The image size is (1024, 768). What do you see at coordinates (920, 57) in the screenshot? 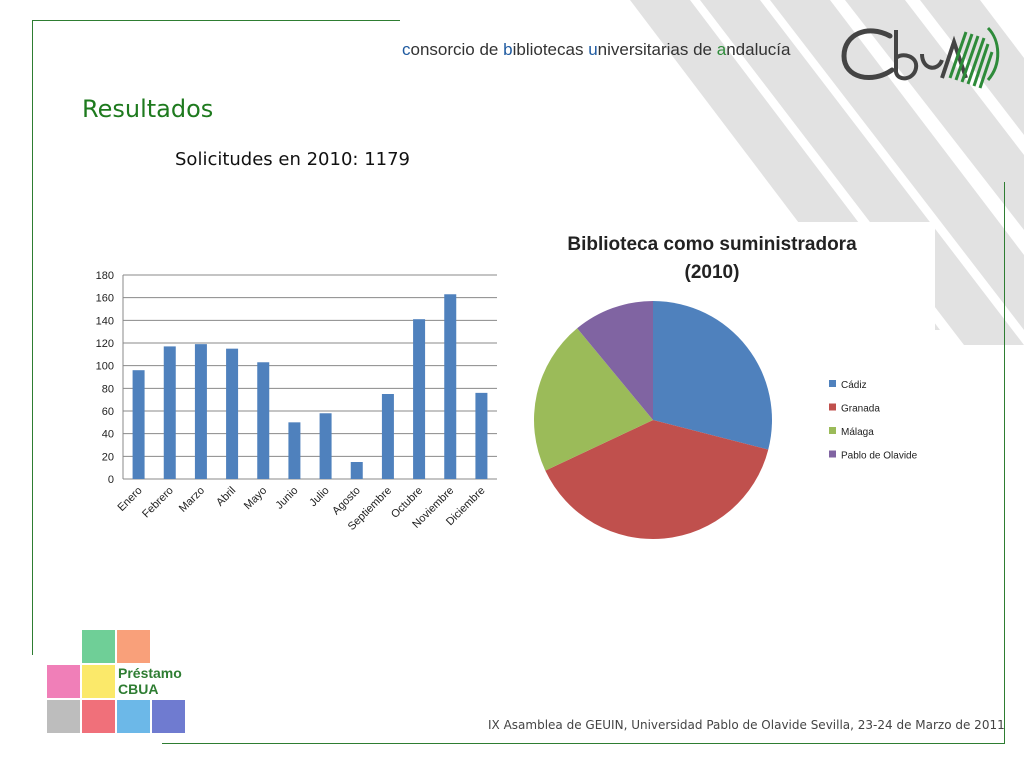
I see `cbua-logo` at bounding box center [920, 57].